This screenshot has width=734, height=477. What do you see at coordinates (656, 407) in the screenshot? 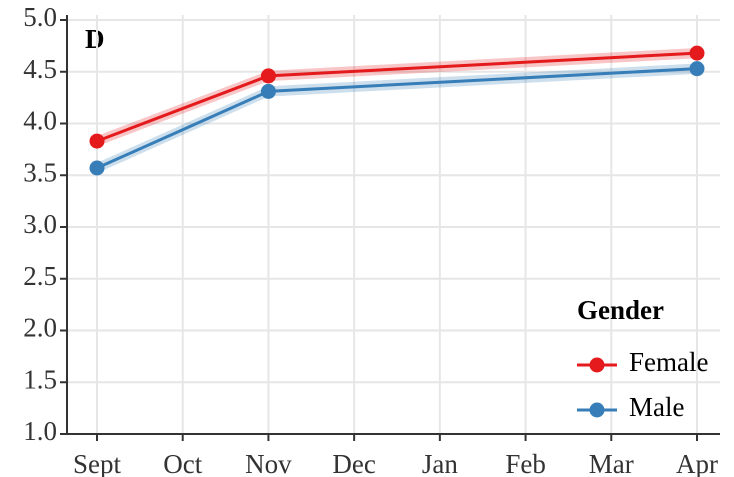
I see `legend-label: Male` at bounding box center [656, 407].